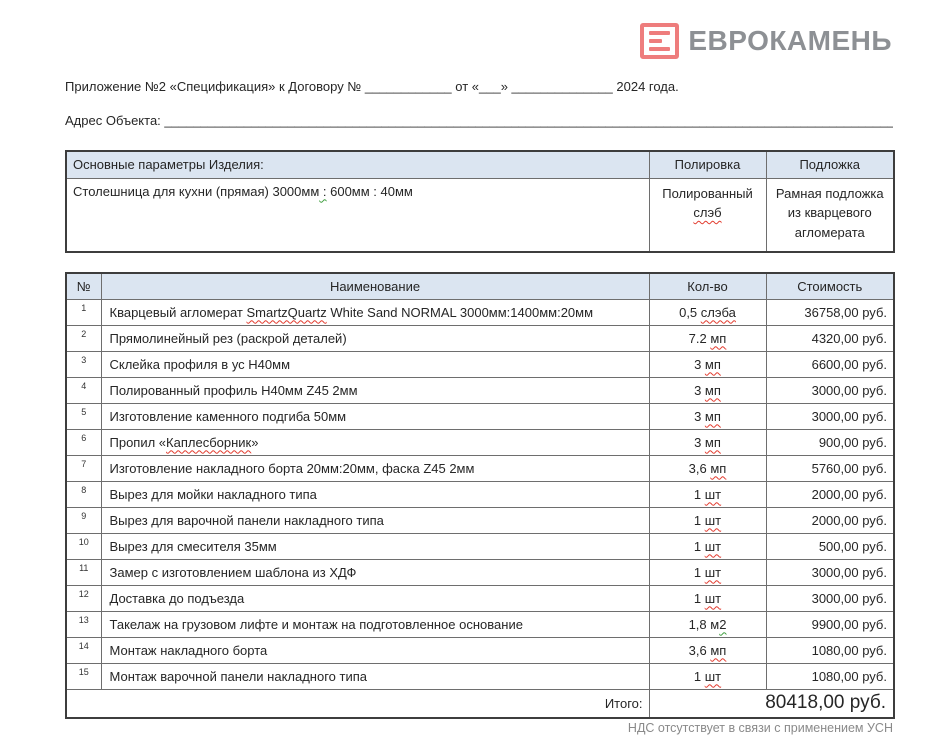 Image resolution: width=945 pixels, height=742 pixels. What do you see at coordinates (375, 676) in the screenshot?
I see `item-name-cell: Монтаж варочной панели накладного типа` at bounding box center [375, 676].